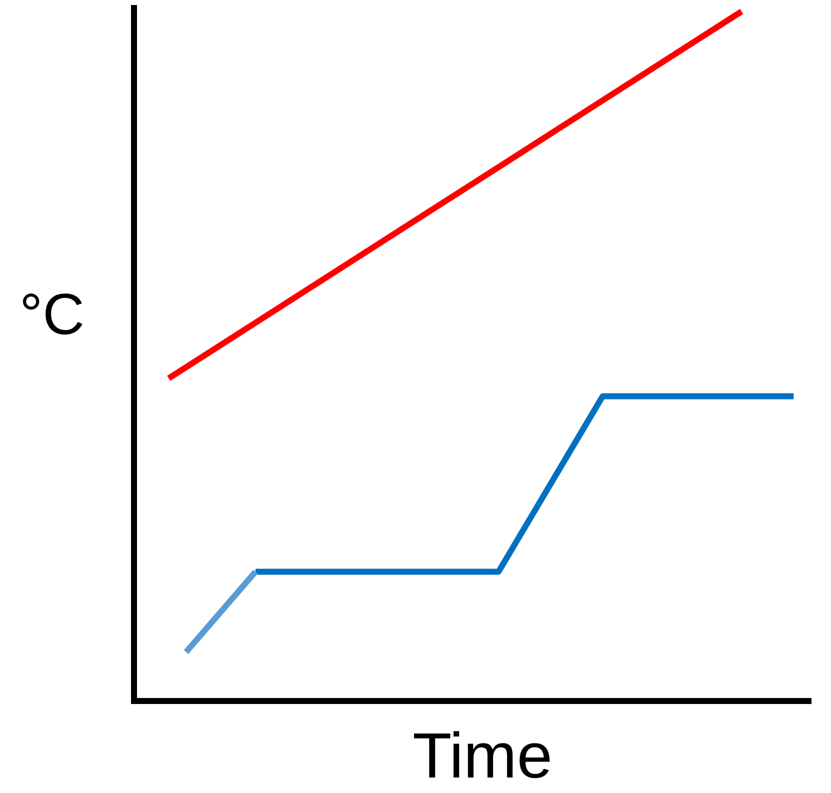 Image resolution: width=831 pixels, height=793 pixels. I want to click on x-axis-title: Time, so click(482, 756).